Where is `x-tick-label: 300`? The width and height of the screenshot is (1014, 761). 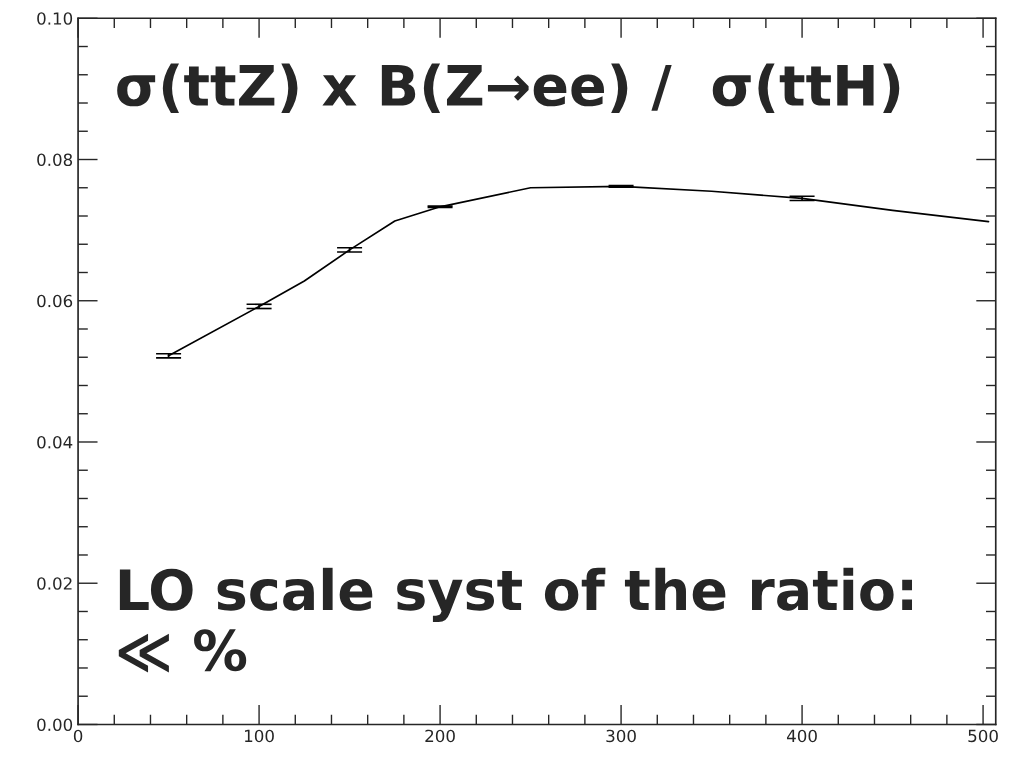
x-tick-label: 300 is located at coordinates (621, 736).